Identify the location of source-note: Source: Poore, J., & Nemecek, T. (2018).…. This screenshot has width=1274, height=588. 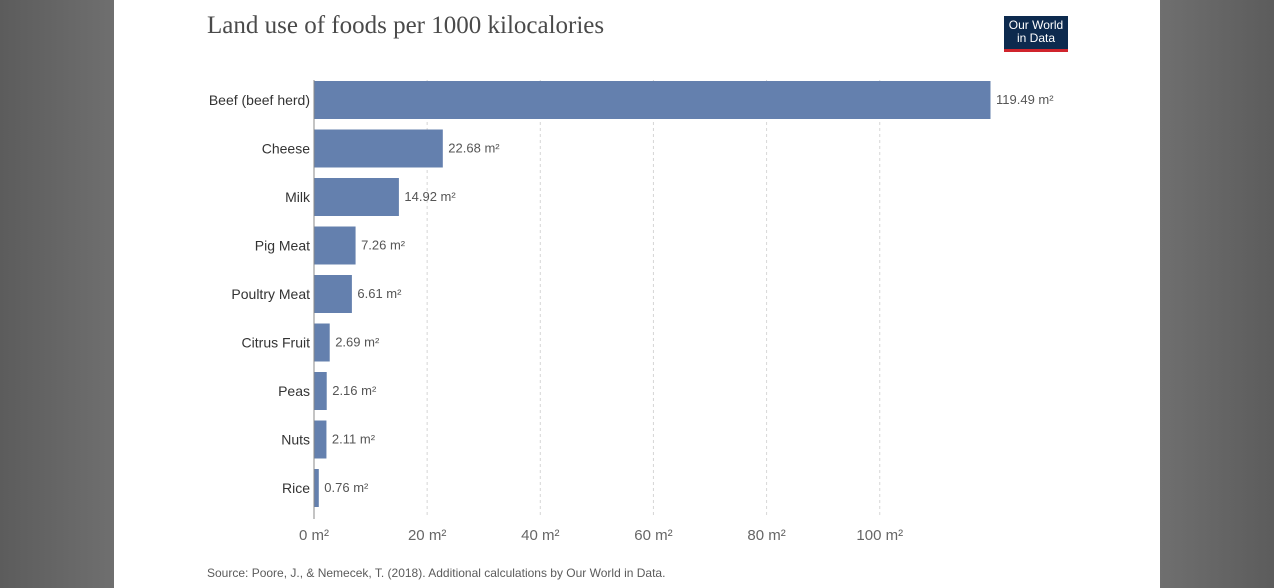
(436, 573).